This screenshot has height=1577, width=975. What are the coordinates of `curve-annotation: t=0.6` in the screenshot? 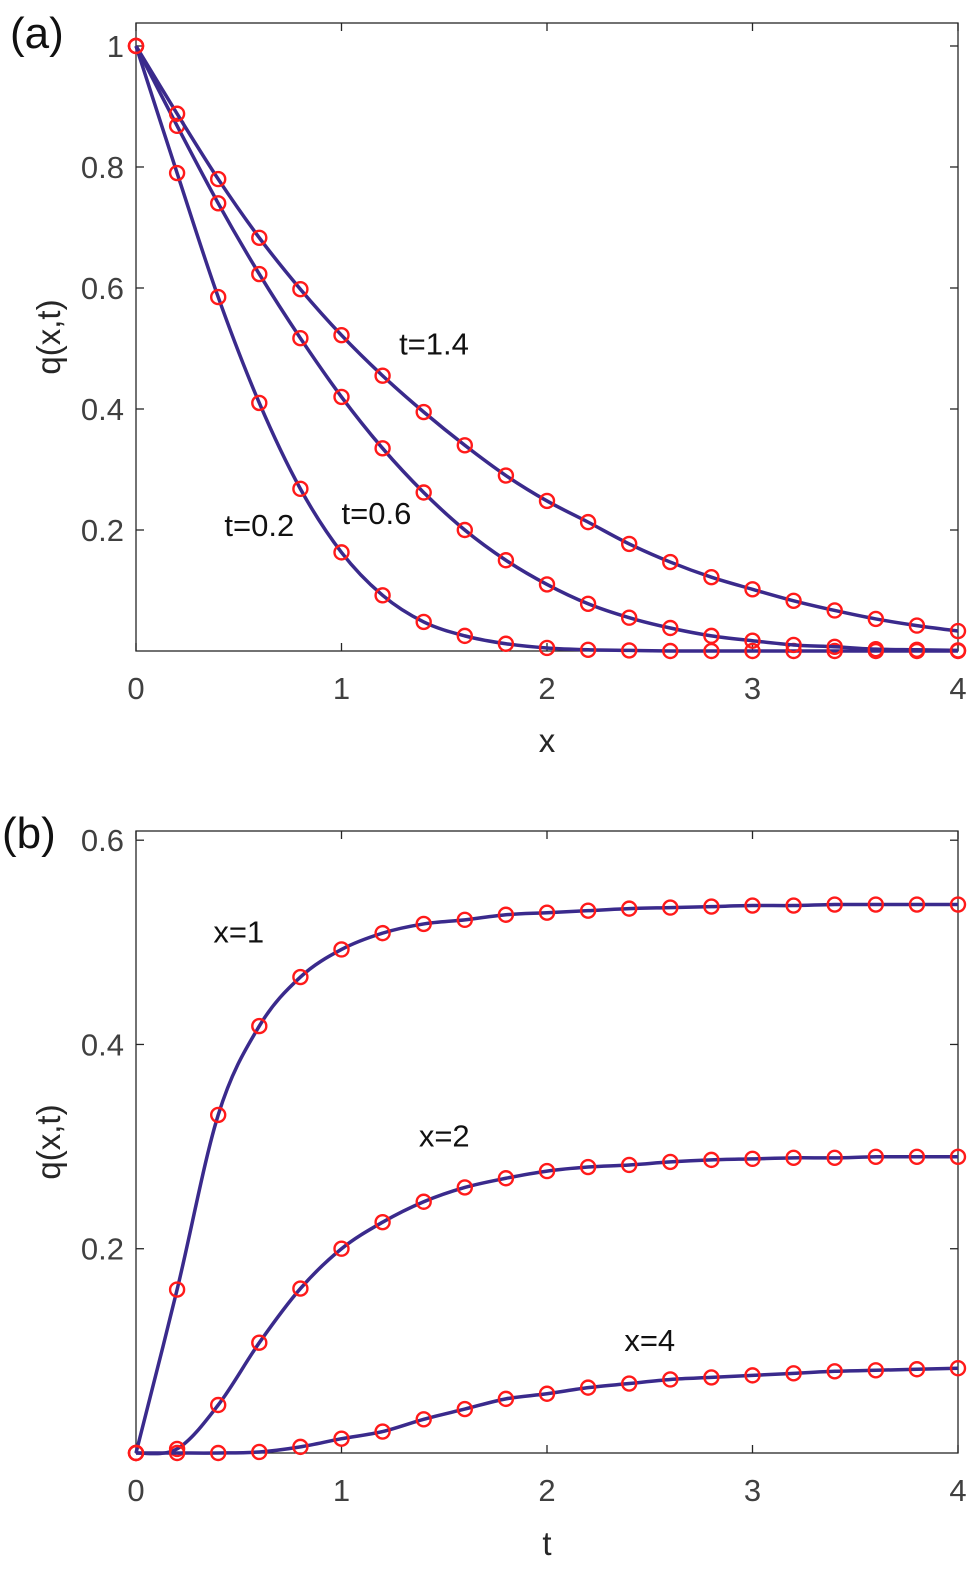 It's located at (377, 513).